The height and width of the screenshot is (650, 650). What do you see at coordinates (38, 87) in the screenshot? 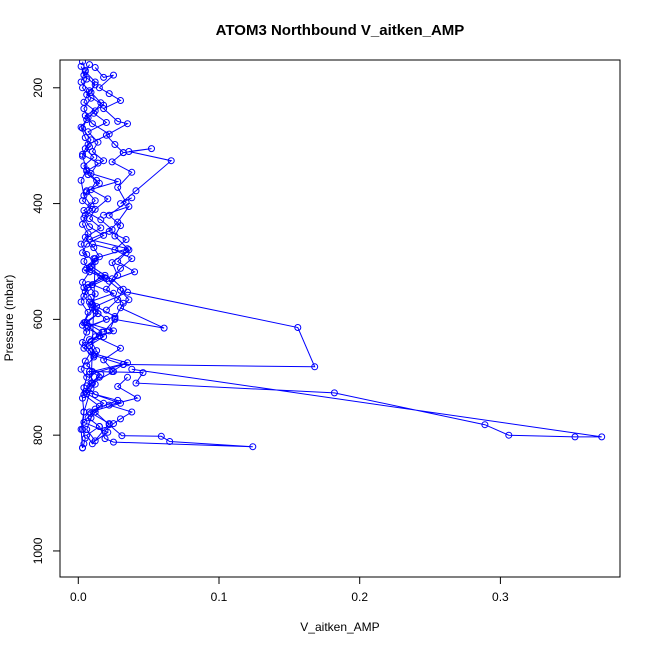
I see `y-tick-label: 200` at bounding box center [38, 87].